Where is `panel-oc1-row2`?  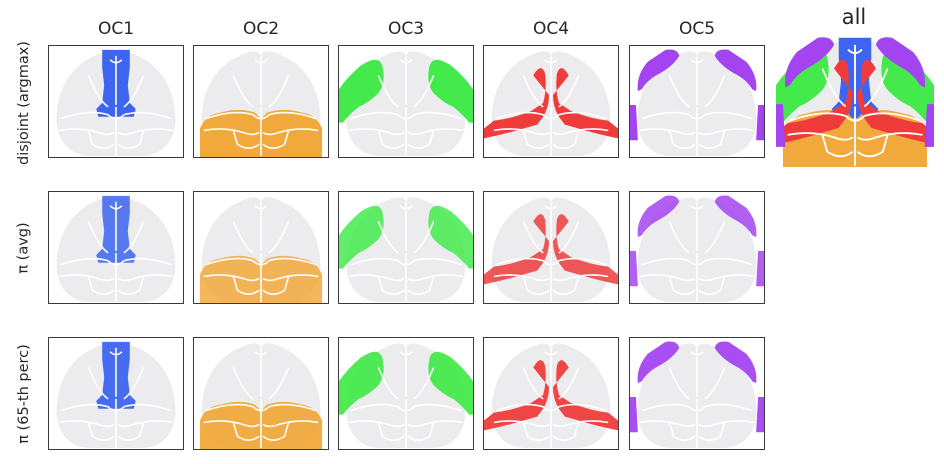 panel-oc1-row2 is located at coordinates (116, 247).